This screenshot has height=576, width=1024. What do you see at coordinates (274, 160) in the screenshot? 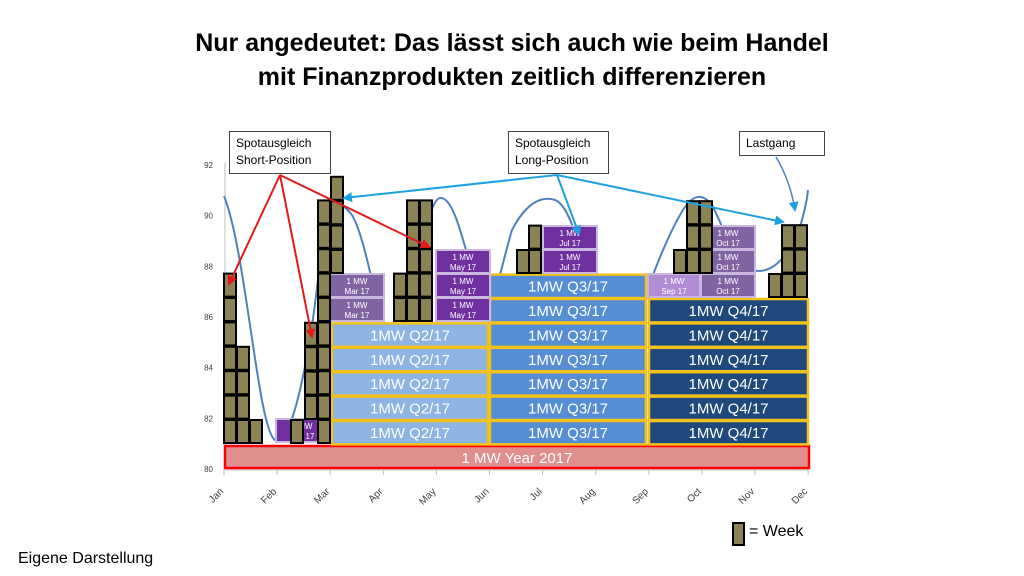
I see `callout-short-line-2: Short-Position` at bounding box center [274, 160].